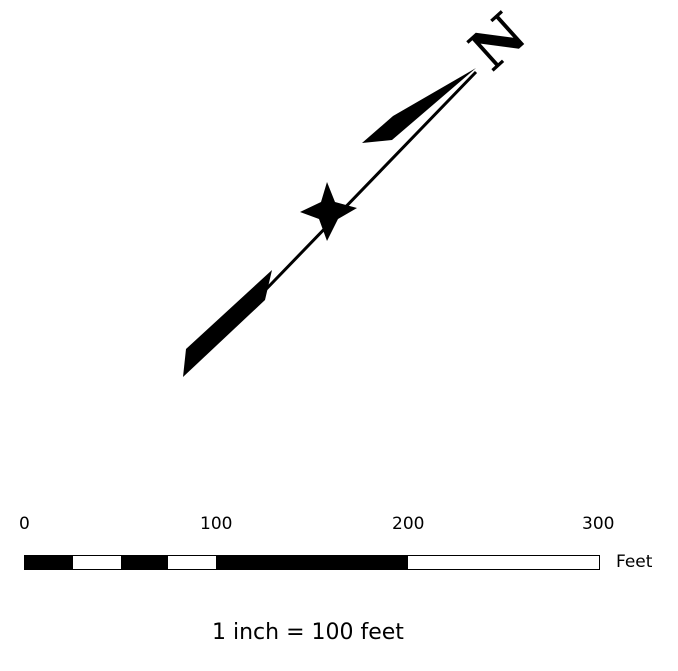 The width and height of the screenshot is (678, 671). I want to click on scale-tick-label-200: 200, so click(408, 524).